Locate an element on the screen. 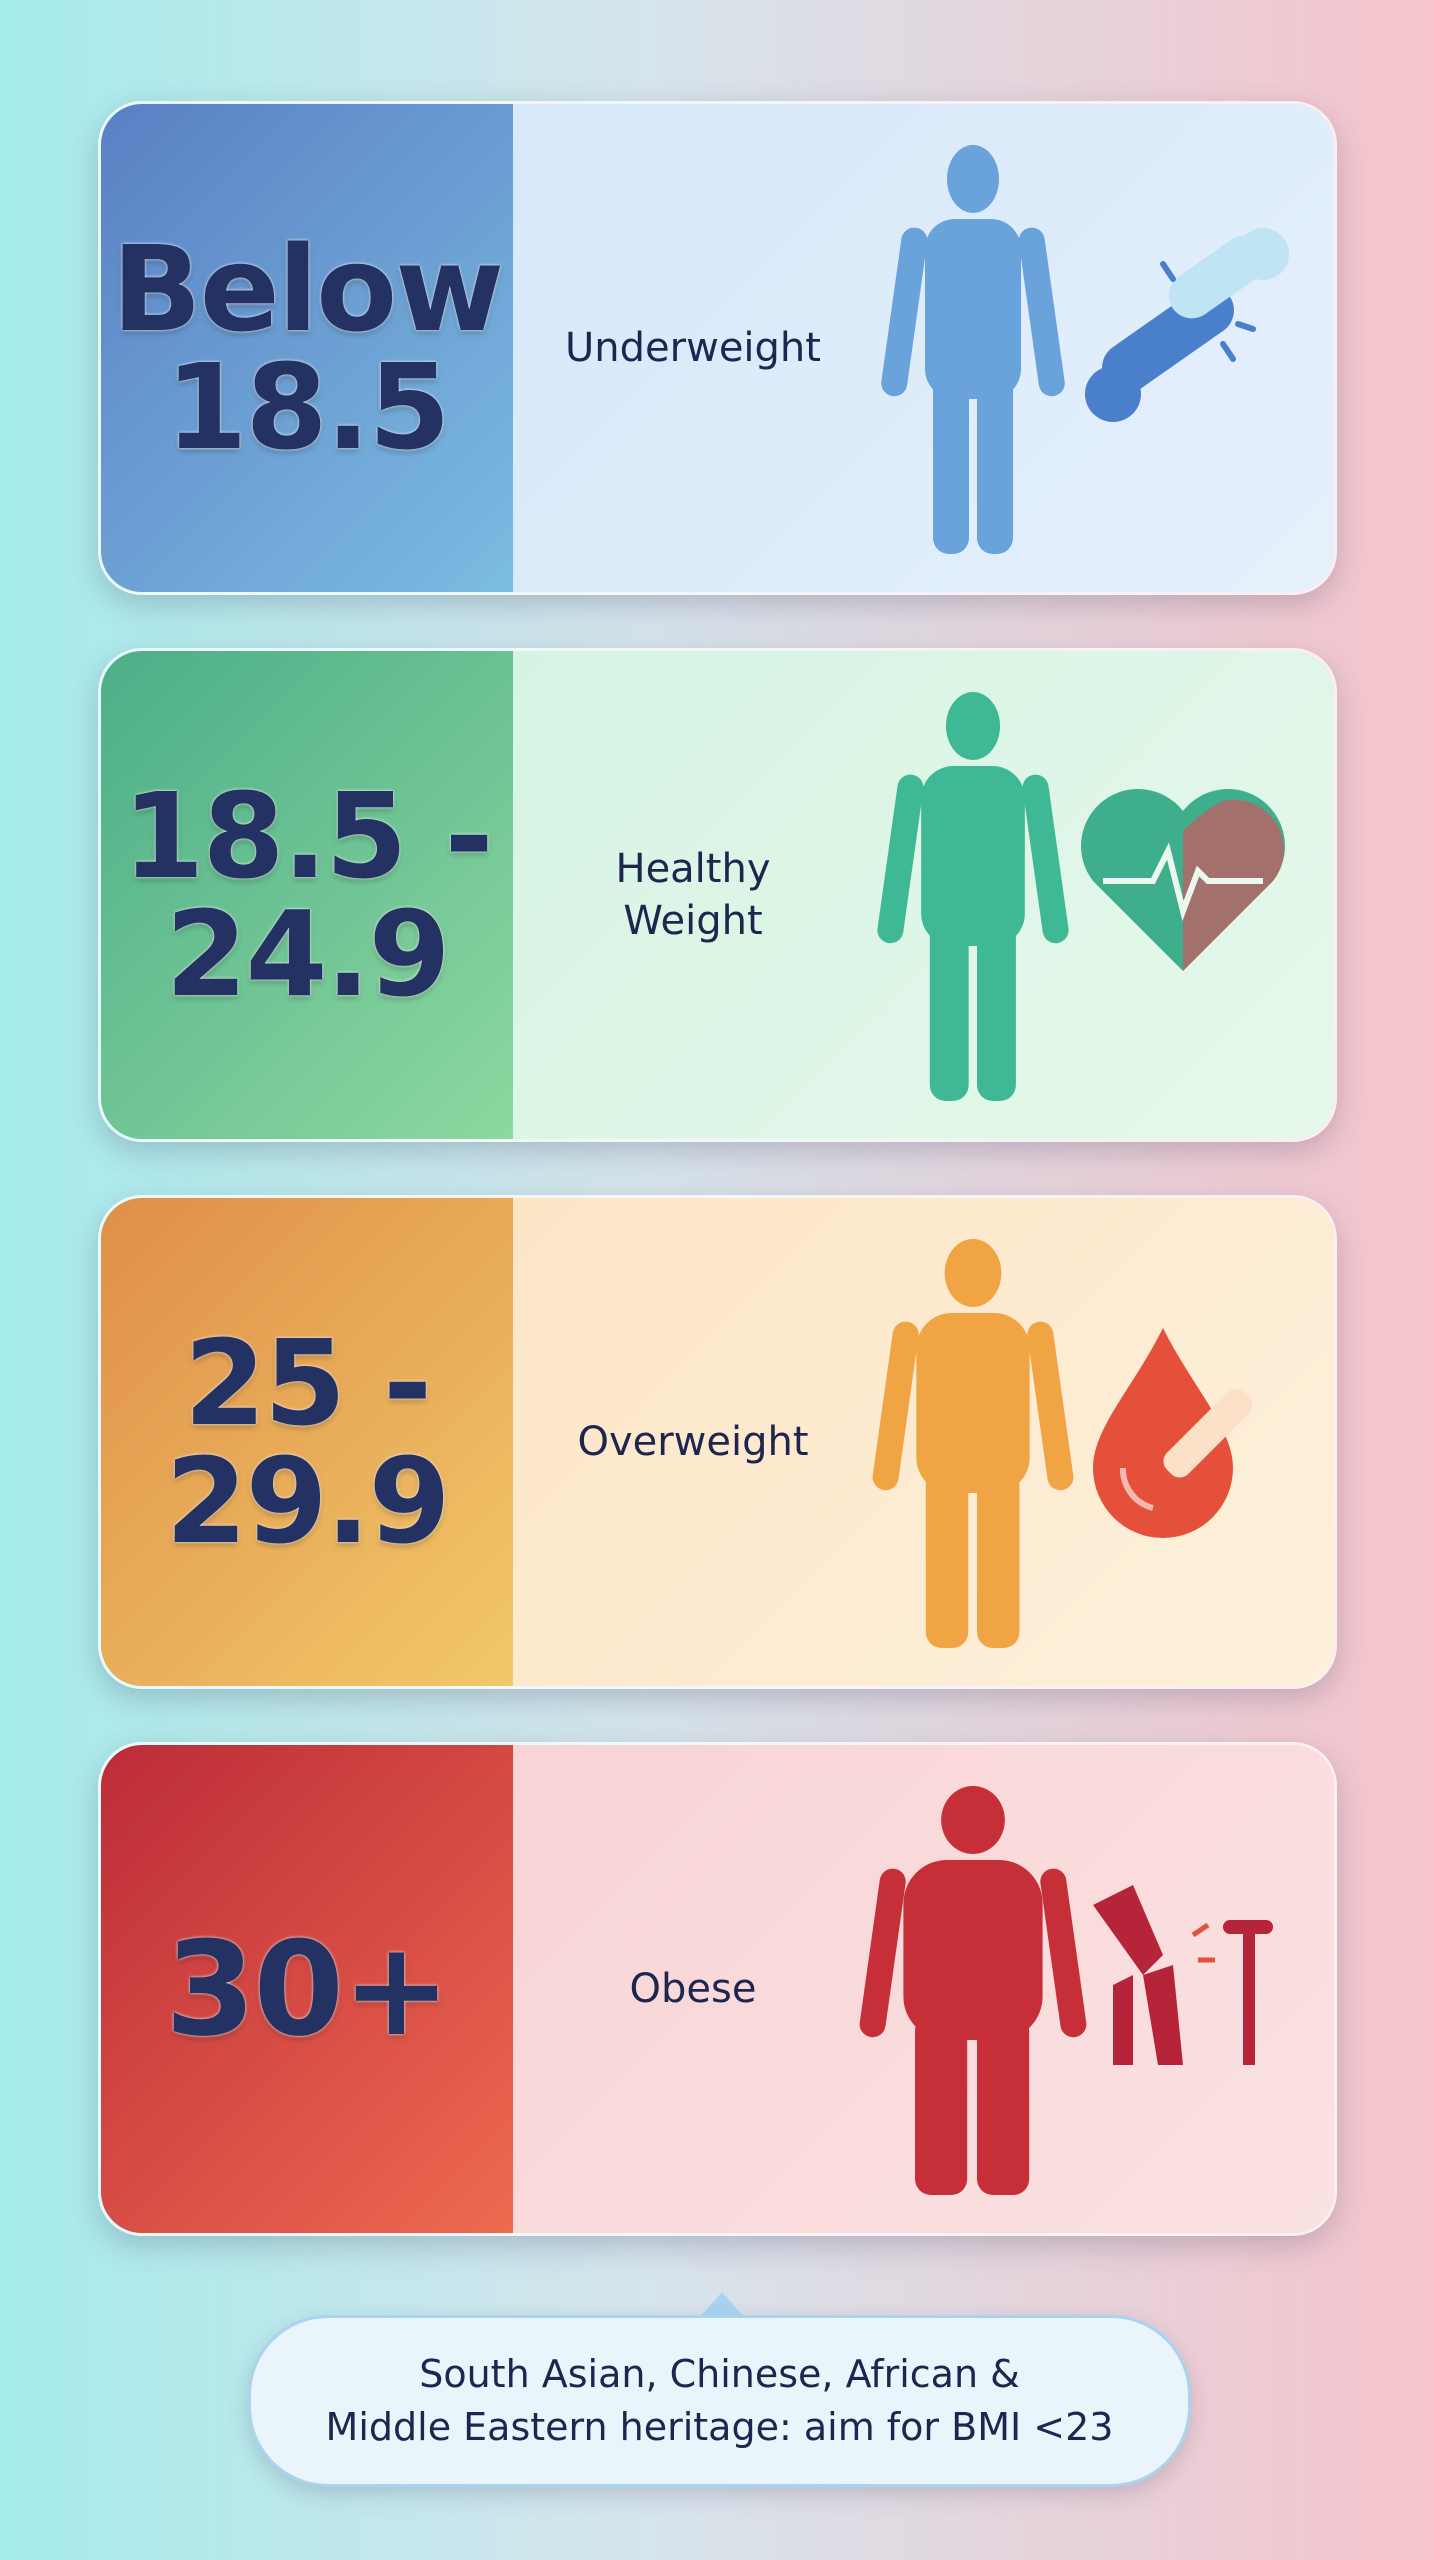 This screenshot has width=1434, height=2560. range-panel: 18.5 -24.9 is located at coordinates (307, 895).